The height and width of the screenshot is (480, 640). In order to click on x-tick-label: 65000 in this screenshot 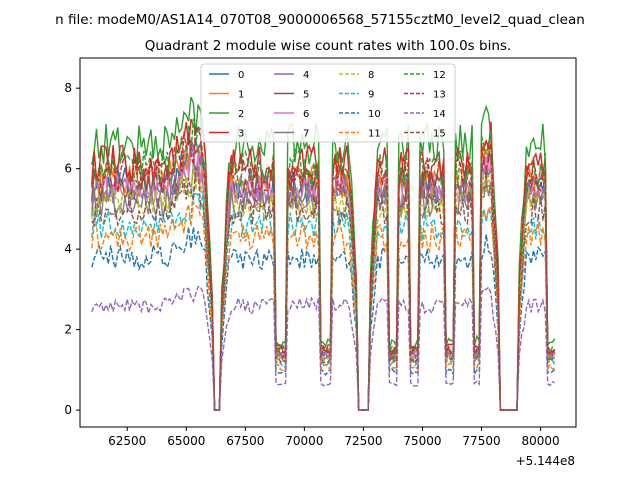, I will do `click(186, 441)`.